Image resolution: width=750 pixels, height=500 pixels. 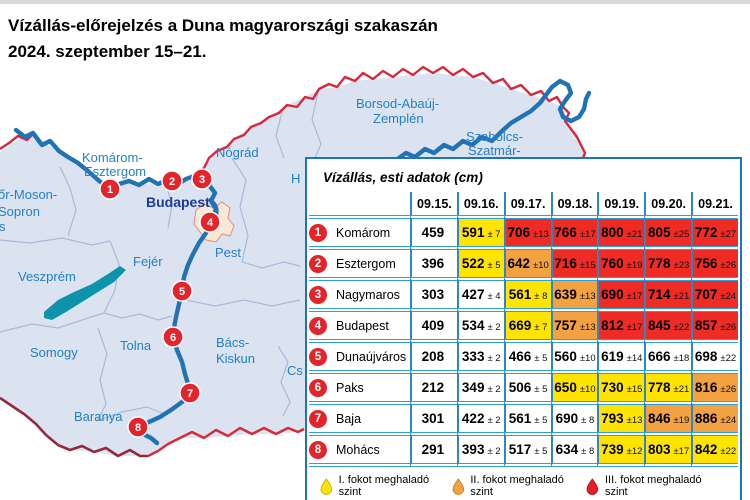 What do you see at coordinates (527, 230) in the screenshot?
I see `cell-value: 706 ±13` at bounding box center [527, 230].